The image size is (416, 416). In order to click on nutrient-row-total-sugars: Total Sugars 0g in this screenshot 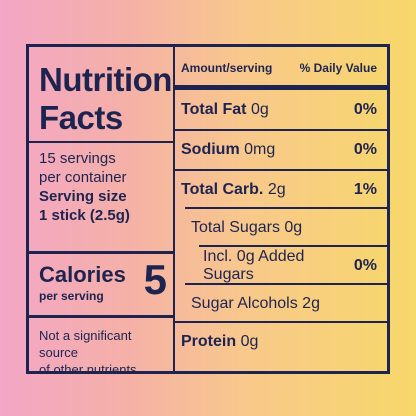, I will do `click(281, 227)`.